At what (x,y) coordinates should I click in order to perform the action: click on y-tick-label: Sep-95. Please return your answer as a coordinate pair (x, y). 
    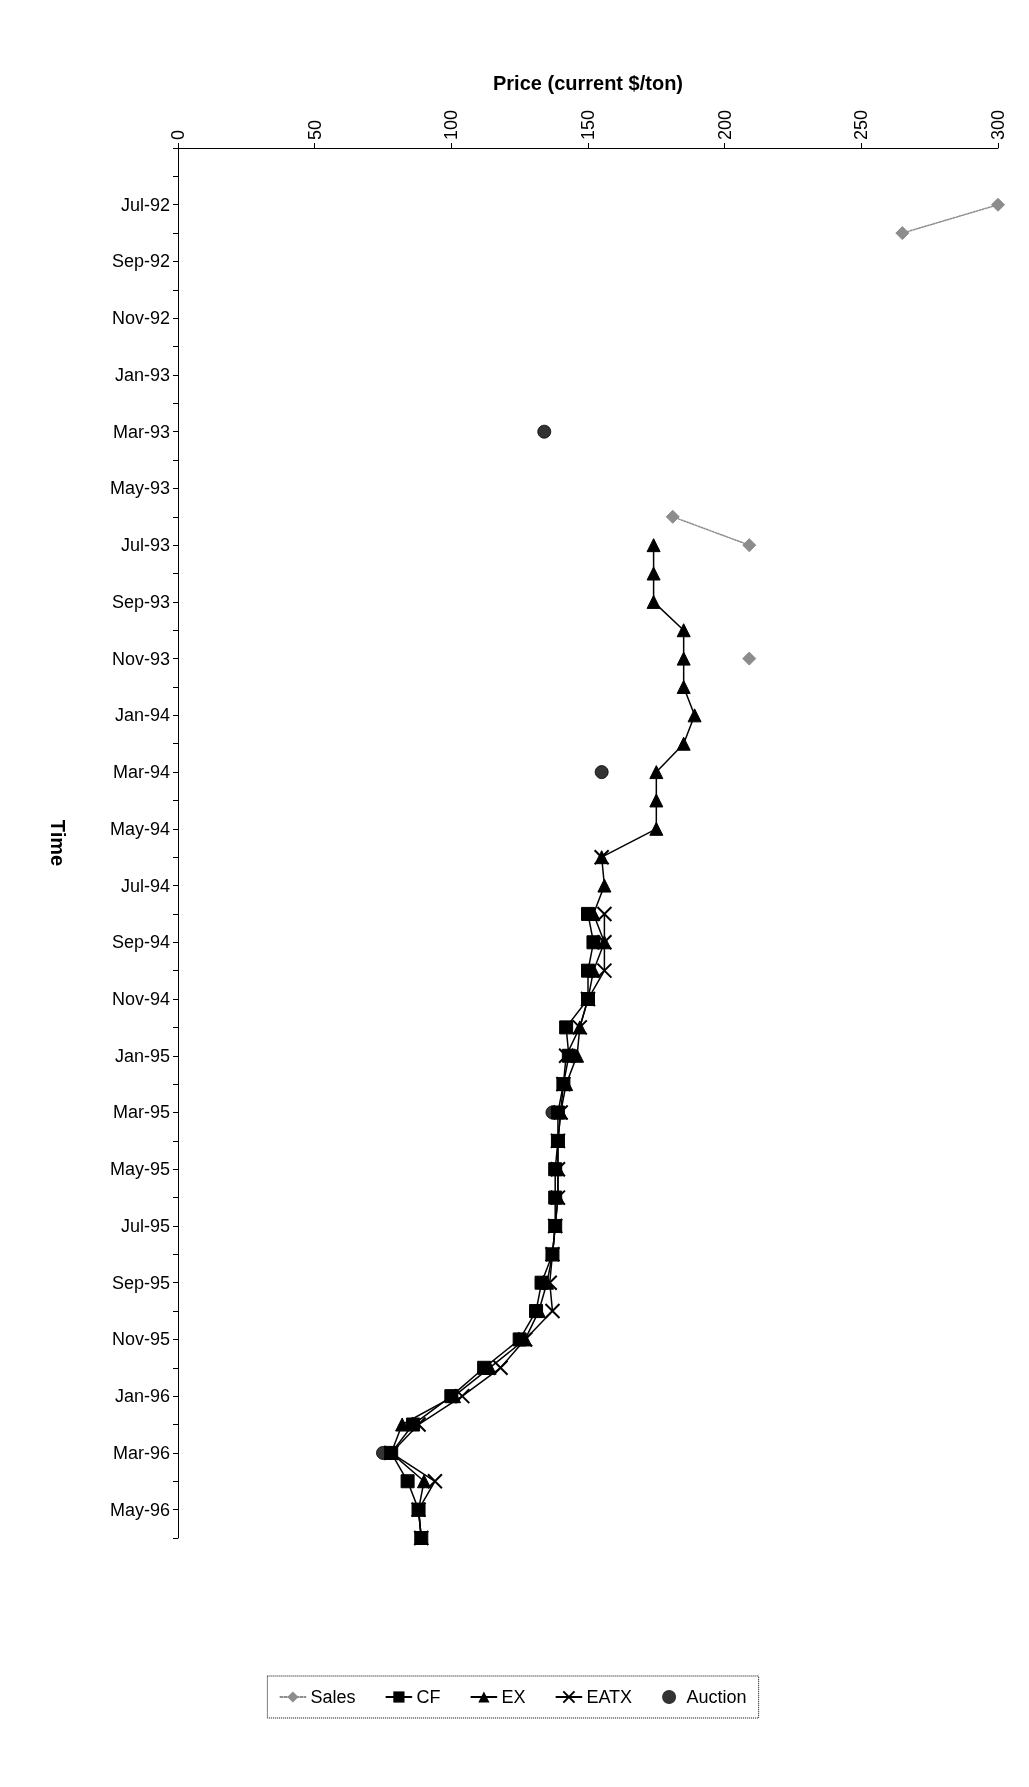
    Looking at the image, I should click on (140, 1282).